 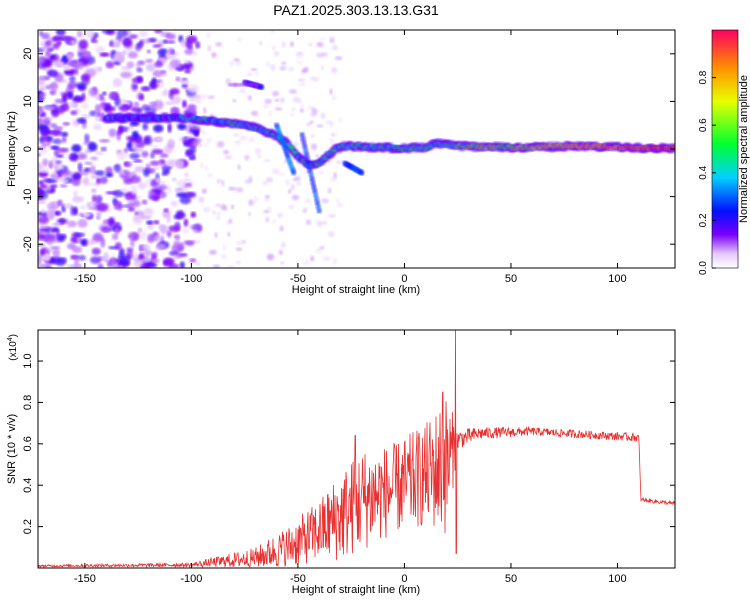 I want to click on y-tick-label: 0.8, so click(x=28, y=402).